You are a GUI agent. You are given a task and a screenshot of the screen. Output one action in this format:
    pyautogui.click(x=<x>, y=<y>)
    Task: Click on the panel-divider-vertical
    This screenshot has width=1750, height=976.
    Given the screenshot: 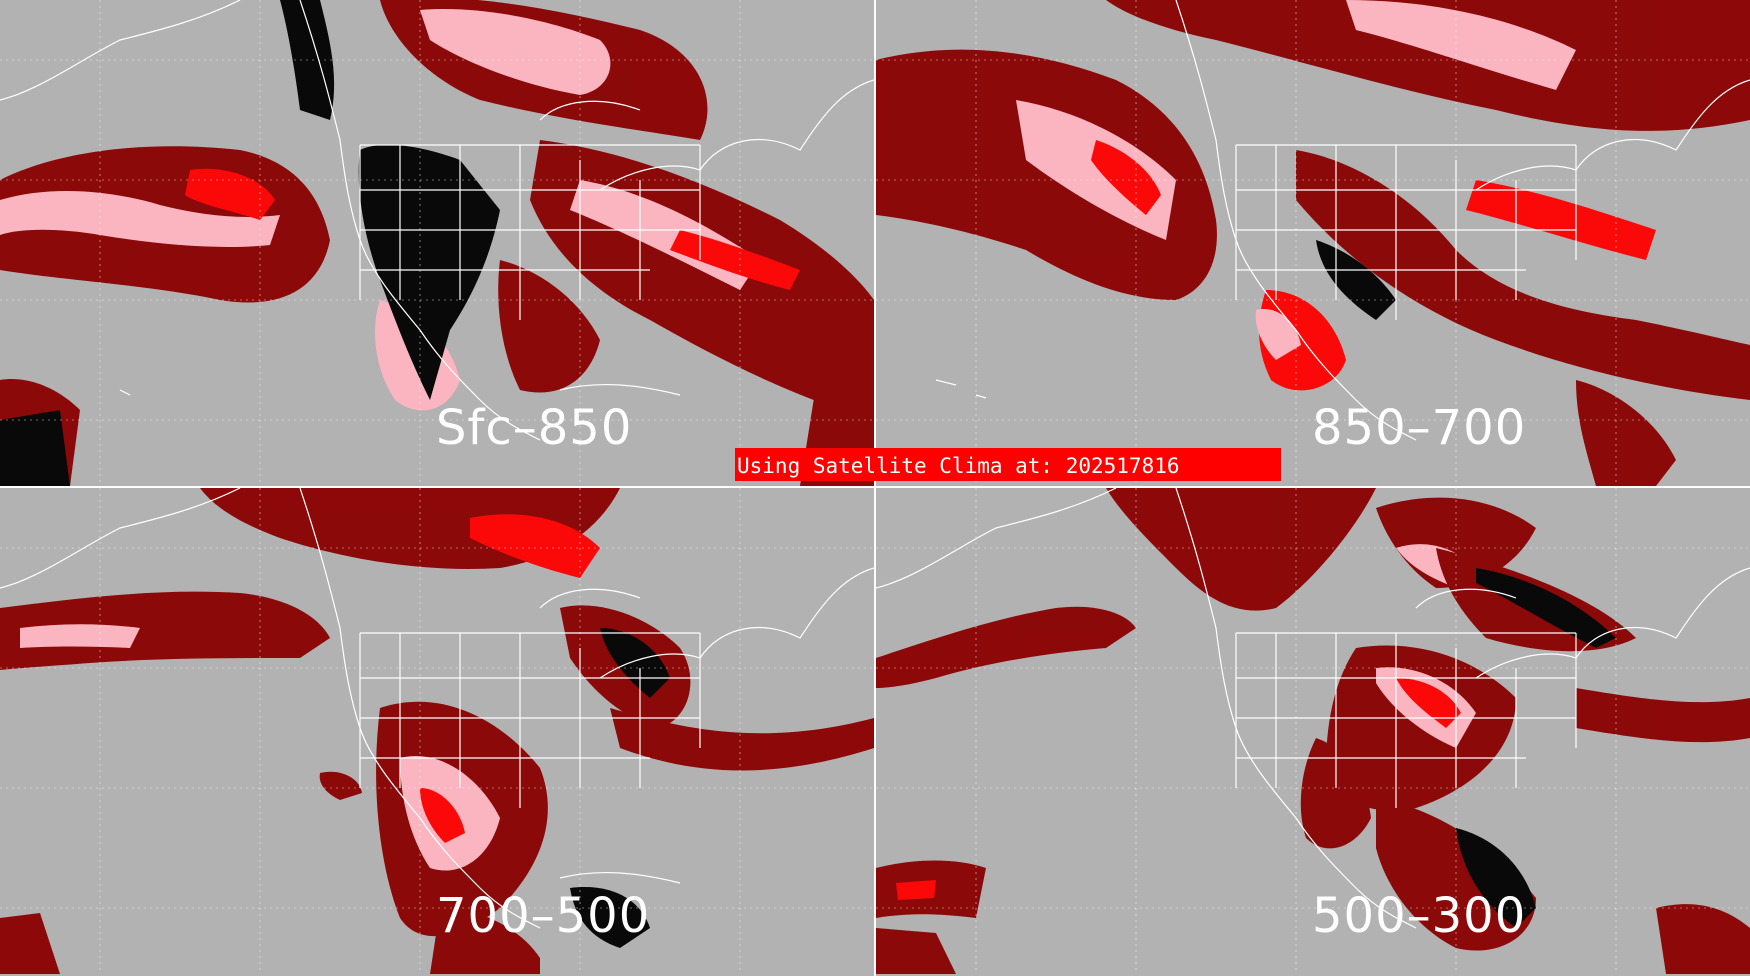 What is the action you would take?
    pyautogui.click(x=875, y=488)
    